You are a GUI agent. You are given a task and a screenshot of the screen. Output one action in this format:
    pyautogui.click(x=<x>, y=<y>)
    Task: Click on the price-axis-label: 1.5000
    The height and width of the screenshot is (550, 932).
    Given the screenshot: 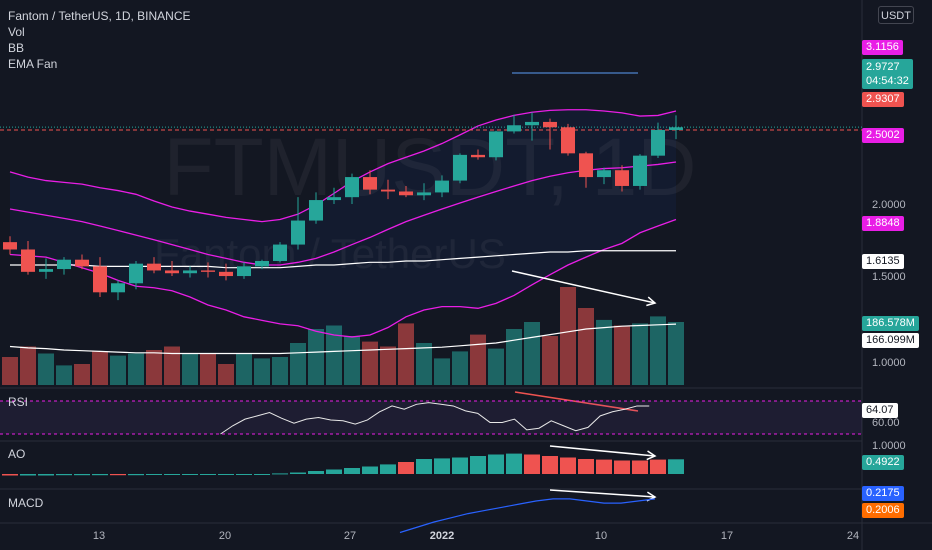 What is the action you would take?
    pyautogui.click(x=889, y=277)
    